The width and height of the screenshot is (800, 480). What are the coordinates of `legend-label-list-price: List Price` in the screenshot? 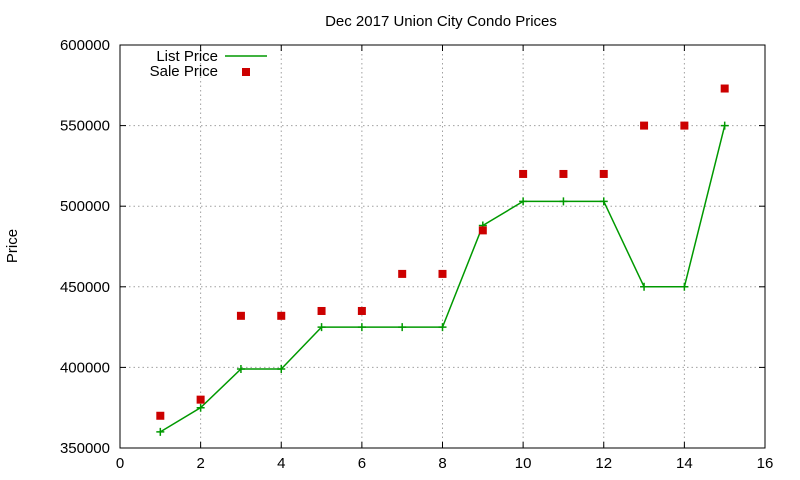 It's located at (187, 56).